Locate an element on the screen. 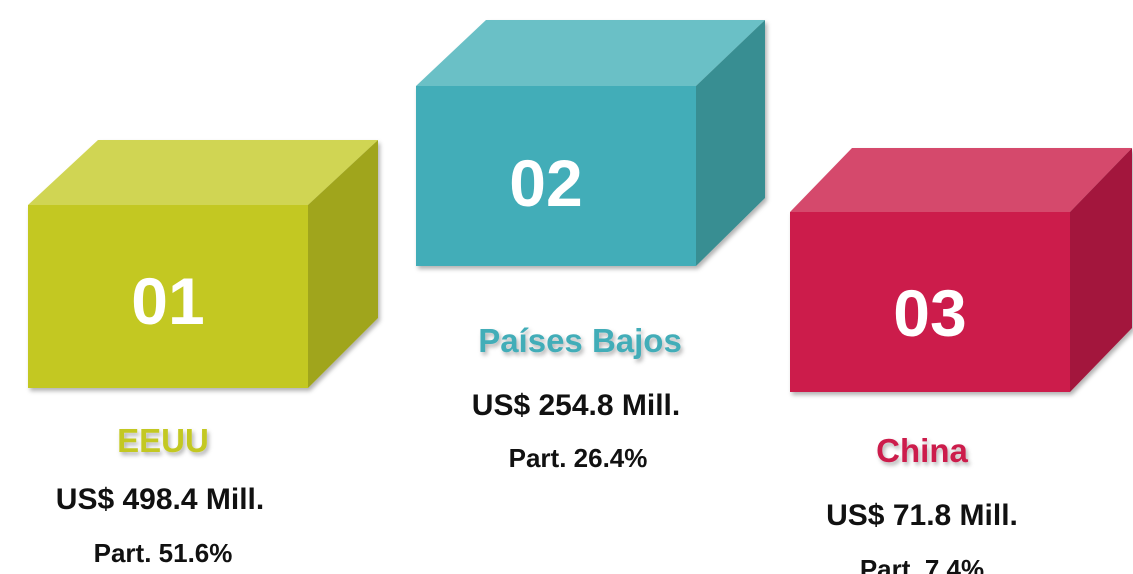 This screenshot has height=574, width=1133. share: Part. 51.6% is located at coordinates (163, 553).